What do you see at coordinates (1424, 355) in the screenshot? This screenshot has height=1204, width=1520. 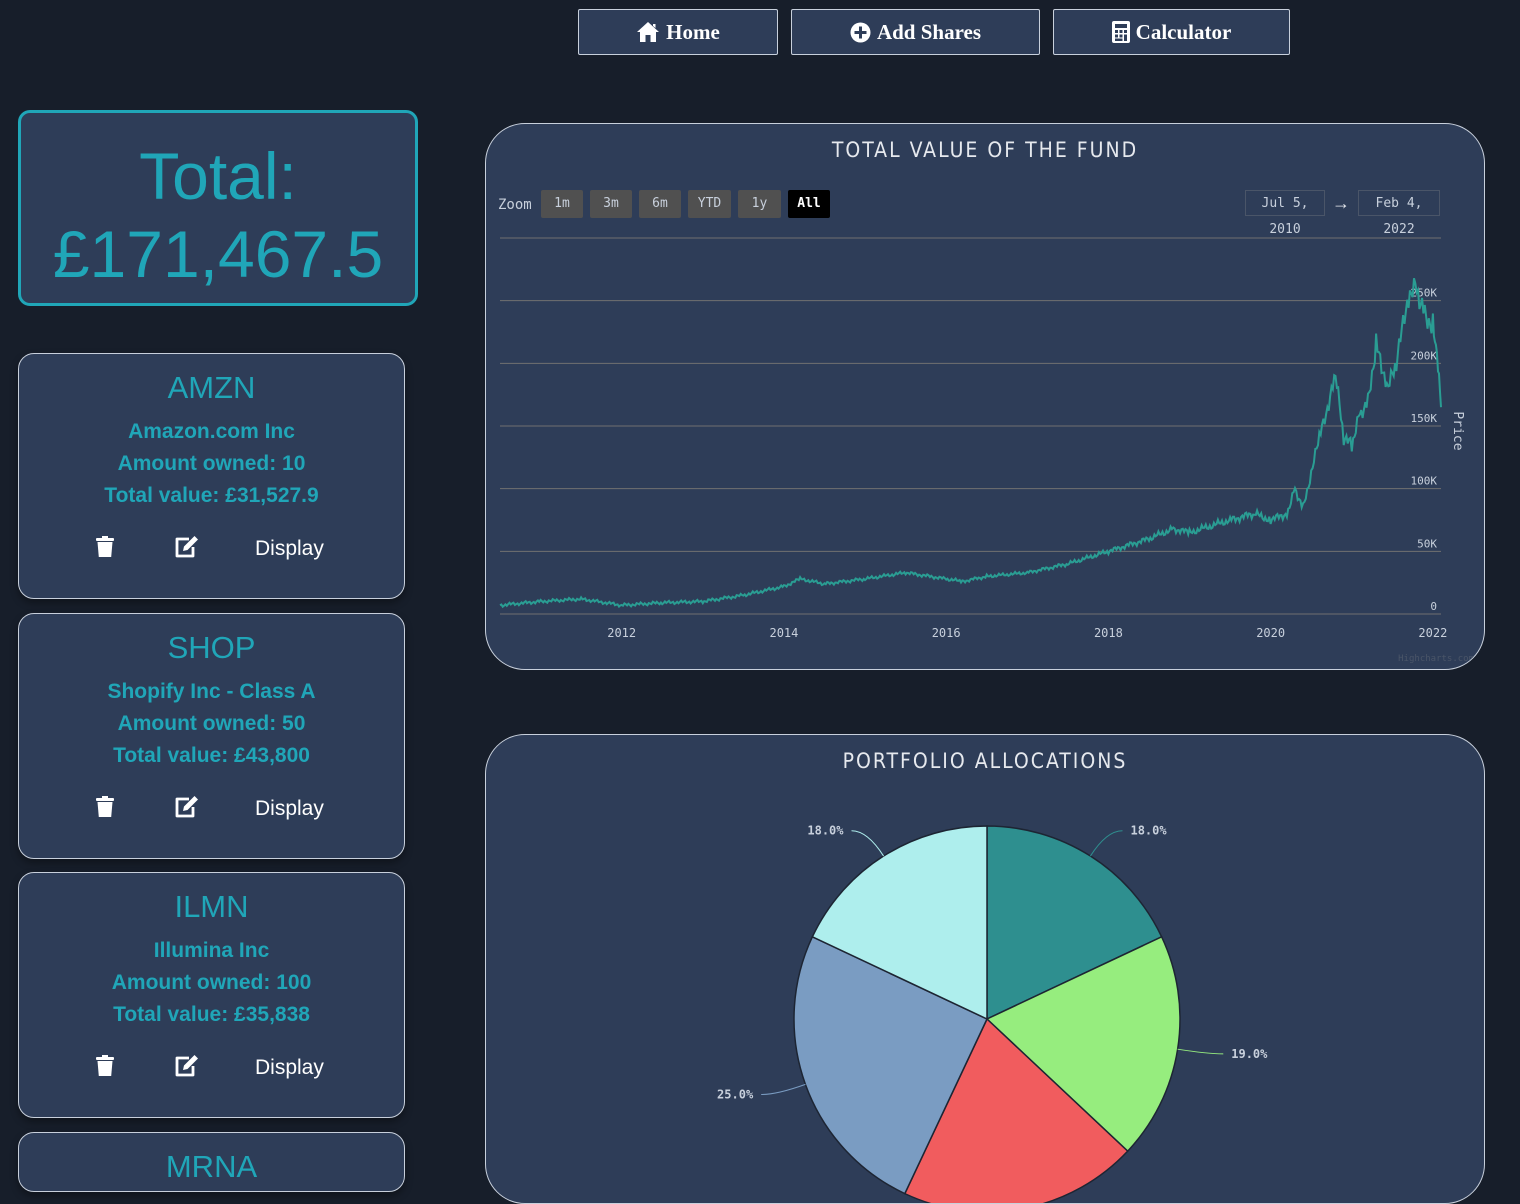 I see `y-tick-label: 200K` at bounding box center [1424, 355].